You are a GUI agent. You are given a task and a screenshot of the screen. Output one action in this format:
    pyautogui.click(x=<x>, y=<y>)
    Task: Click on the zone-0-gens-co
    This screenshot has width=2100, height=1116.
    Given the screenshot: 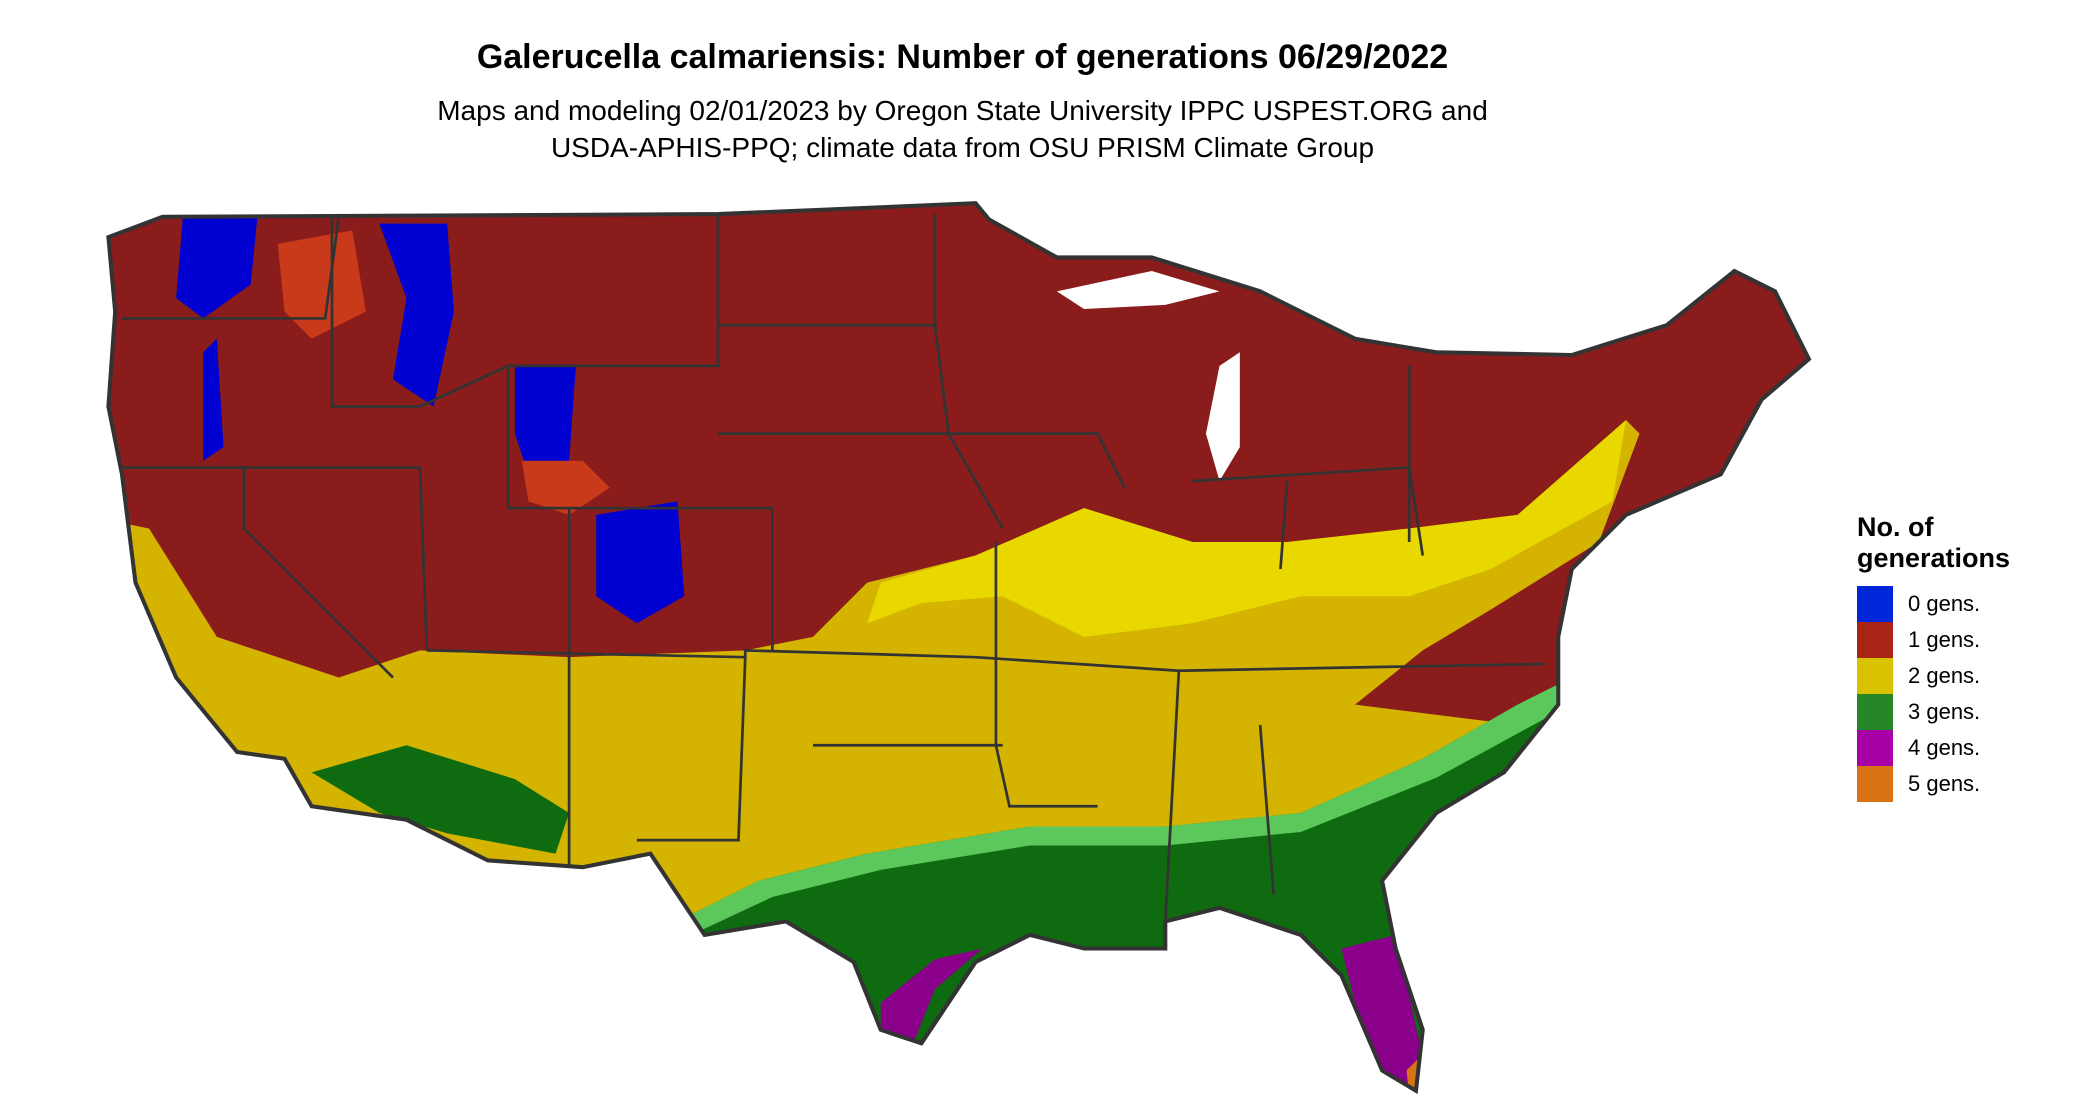 What is the action you would take?
    pyautogui.click(x=640, y=562)
    